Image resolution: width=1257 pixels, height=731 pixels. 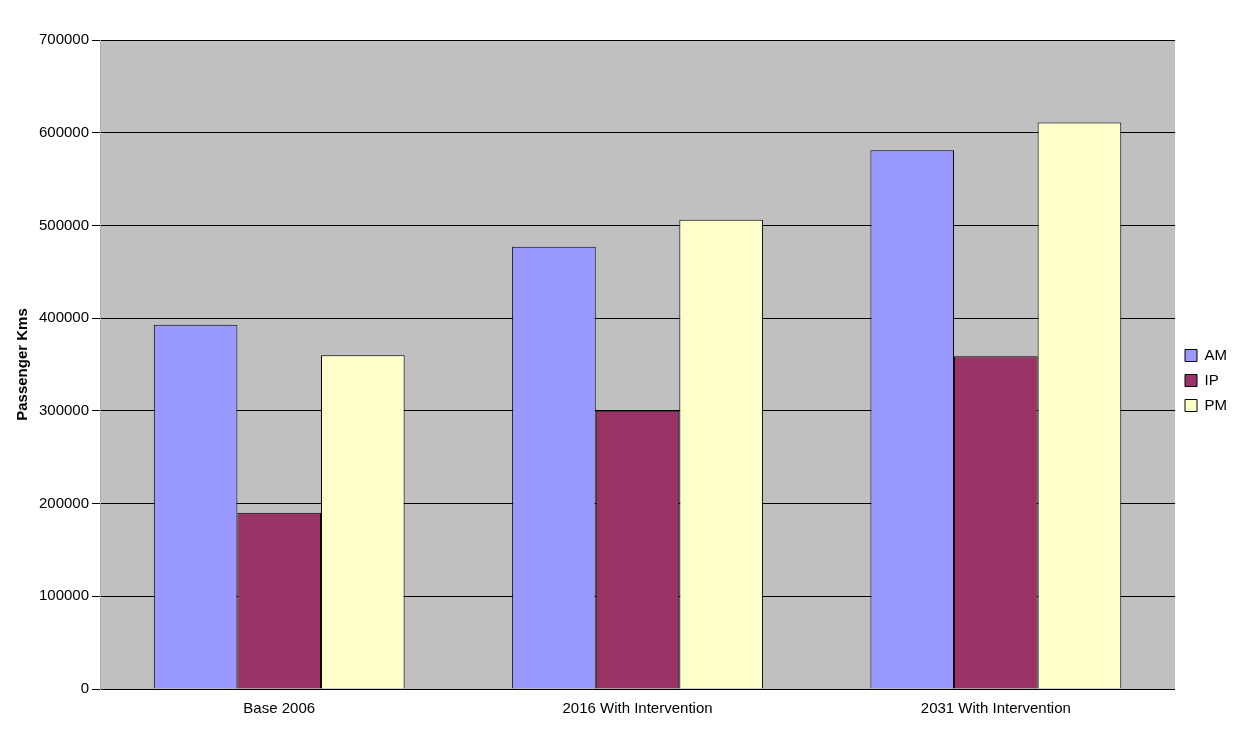 I want to click on legend-label: AM, so click(x=1215, y=354).